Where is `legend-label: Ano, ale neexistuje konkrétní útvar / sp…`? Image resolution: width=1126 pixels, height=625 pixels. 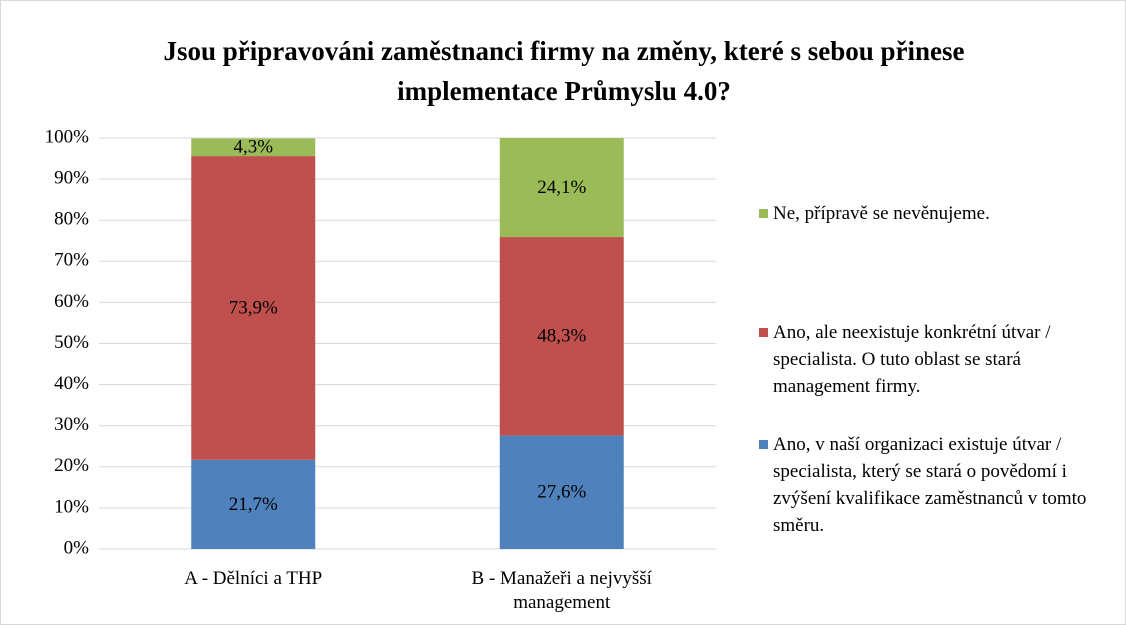 legend-label: Ano, ale neexistuje konkrétní útvar / sp… is located at coordinates (912, 359).